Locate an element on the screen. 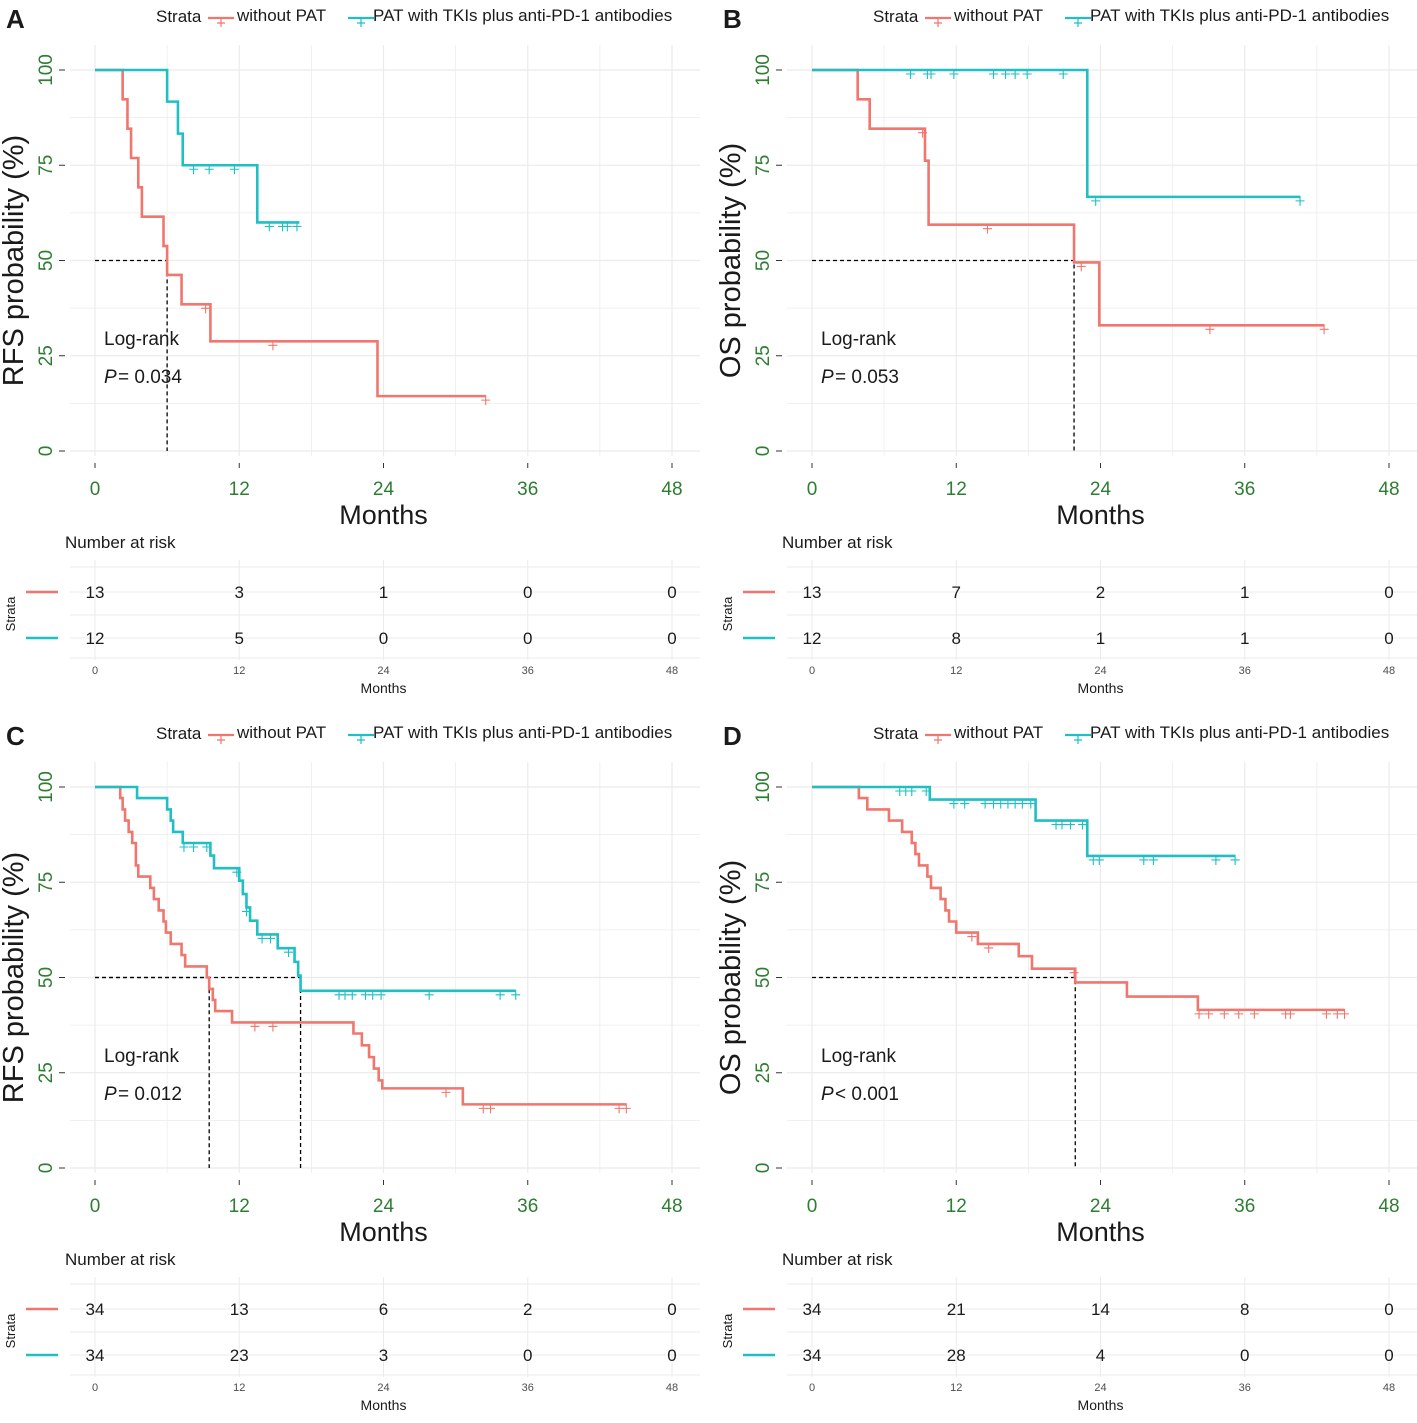  risk-count: 28 is located at coordinates (956, 1355).